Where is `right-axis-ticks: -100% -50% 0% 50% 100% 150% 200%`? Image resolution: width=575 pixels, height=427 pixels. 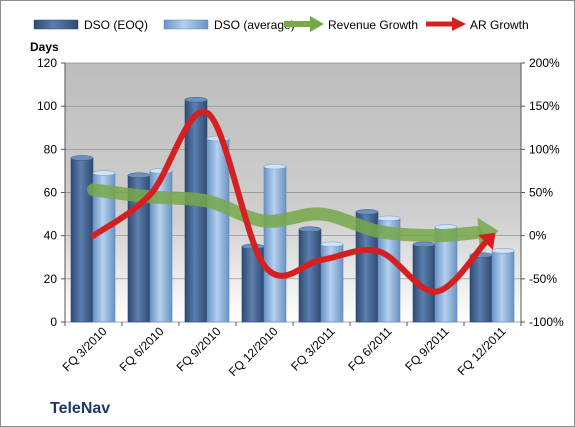 right-axis-ticks: -100% -50% 0% 50% 100% 150% 200% is located at coordinates (546, 192).